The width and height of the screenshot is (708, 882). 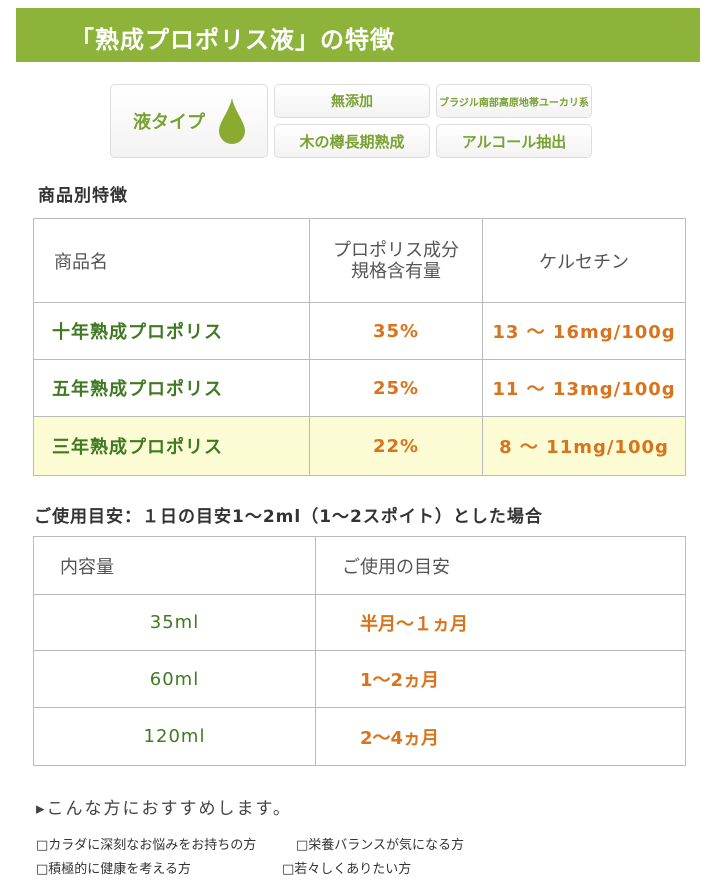 I want to click on table-row: 60ml 1～2ヵ月, so click(x=359, y=679).